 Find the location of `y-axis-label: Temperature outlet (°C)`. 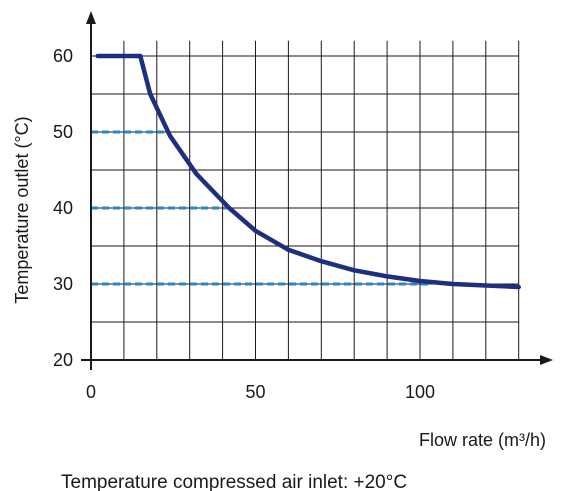

y-axis-label: Temperature outlet (°C) is located at coordinates (22, 209).